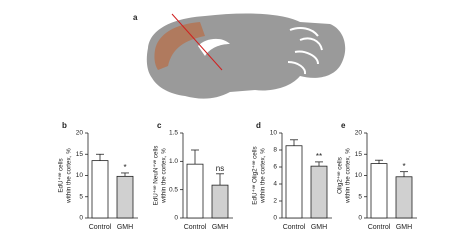 The image size is (474, 244). I want to click on panel-label: c, so click(159, 125).